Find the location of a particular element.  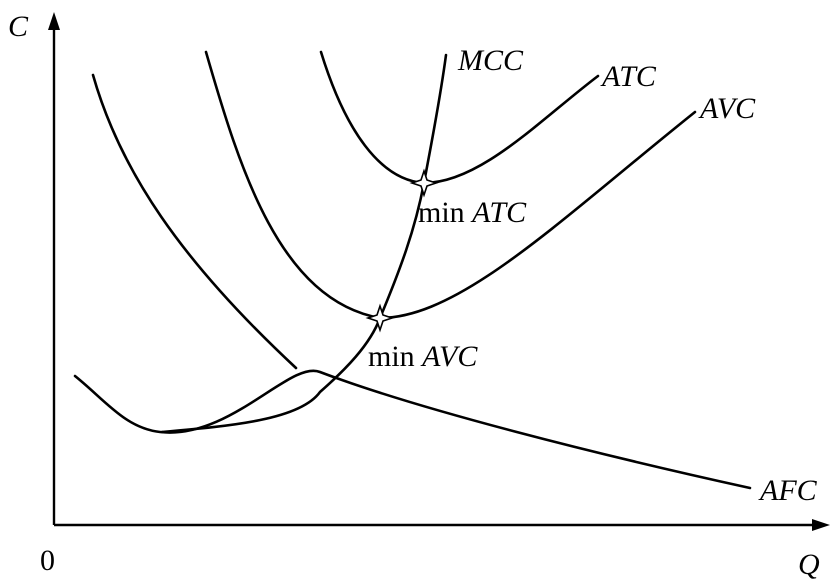

min-avc-prefix: min is located at coordinates (391, 356).